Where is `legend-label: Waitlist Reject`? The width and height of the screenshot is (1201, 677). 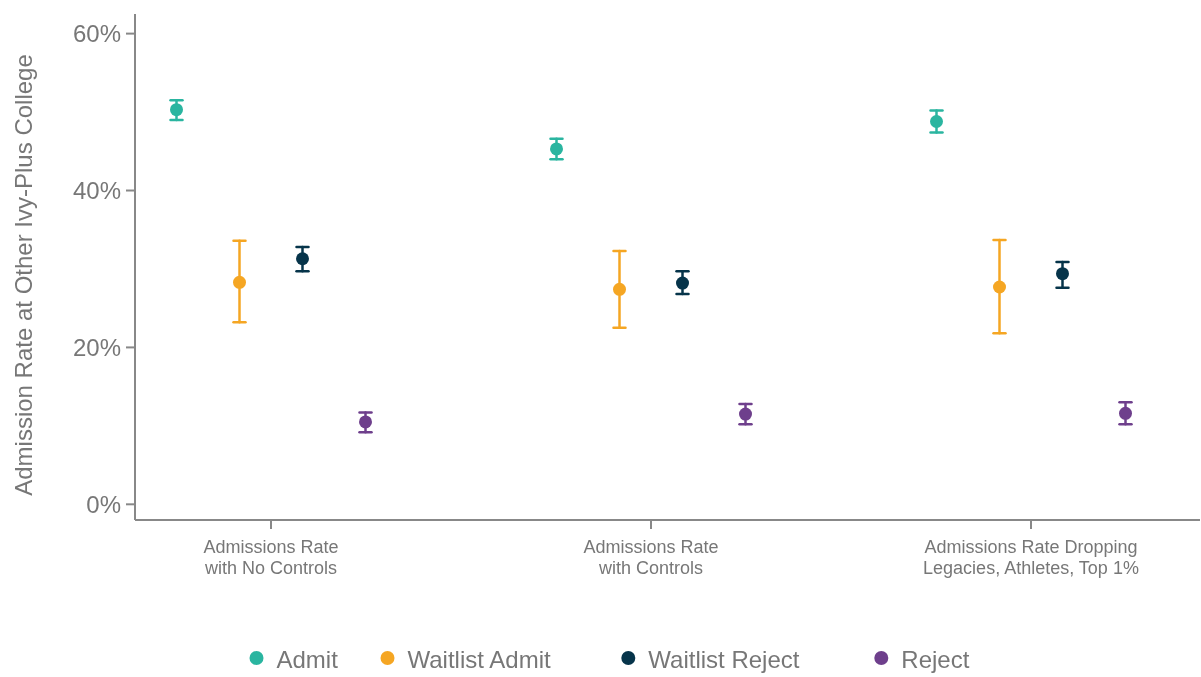
legend-label: Waitlist Reject is located at coordinates (724, 660).